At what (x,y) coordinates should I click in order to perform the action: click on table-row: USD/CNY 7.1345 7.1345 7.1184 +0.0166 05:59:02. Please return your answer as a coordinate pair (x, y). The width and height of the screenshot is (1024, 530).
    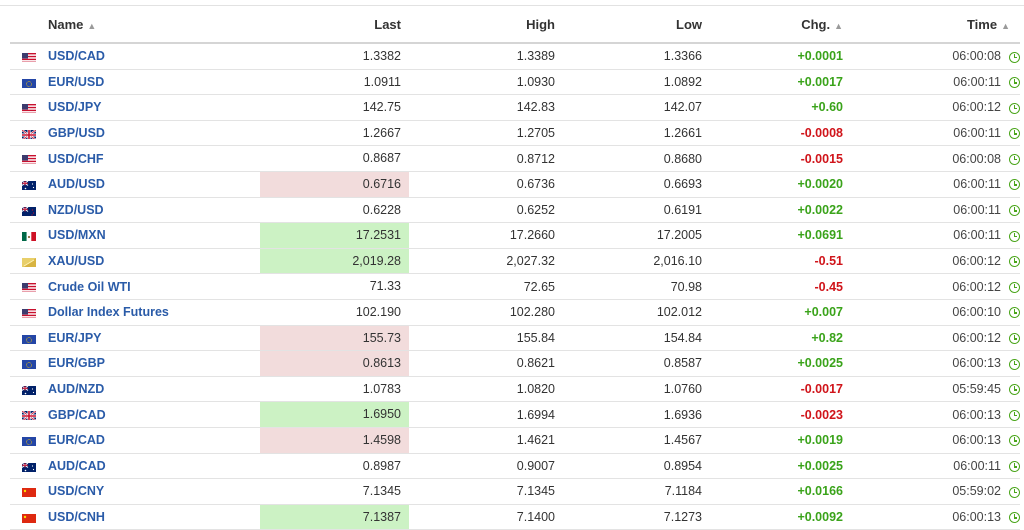
    Looking at the image, I should click on (515, 491).